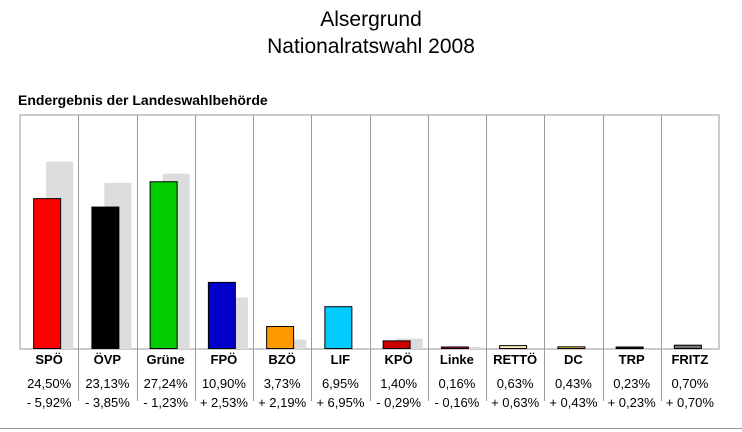  Describe the element at coordinates (573, 402) in the screenshot. I see `change-label: + 0,43%` at that location.